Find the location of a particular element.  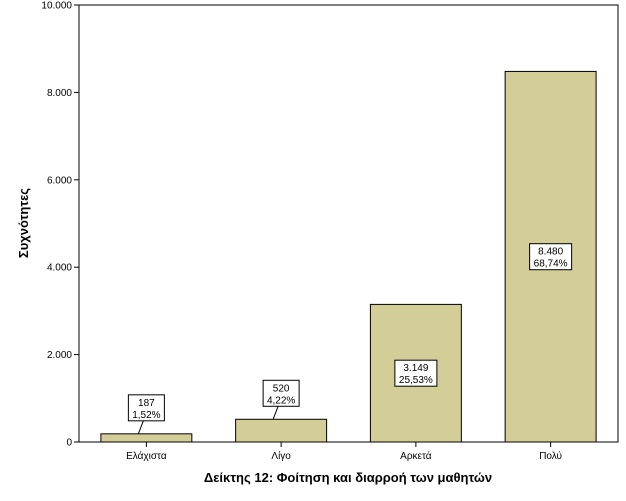

y-tick-label: 8.000 is located at coordinates (59, 93).